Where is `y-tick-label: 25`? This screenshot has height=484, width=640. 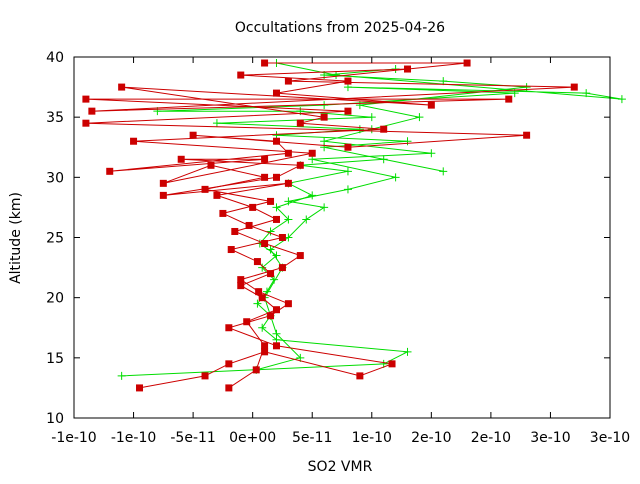
y-tick-label: 25 is located at coordinates (55, 239).